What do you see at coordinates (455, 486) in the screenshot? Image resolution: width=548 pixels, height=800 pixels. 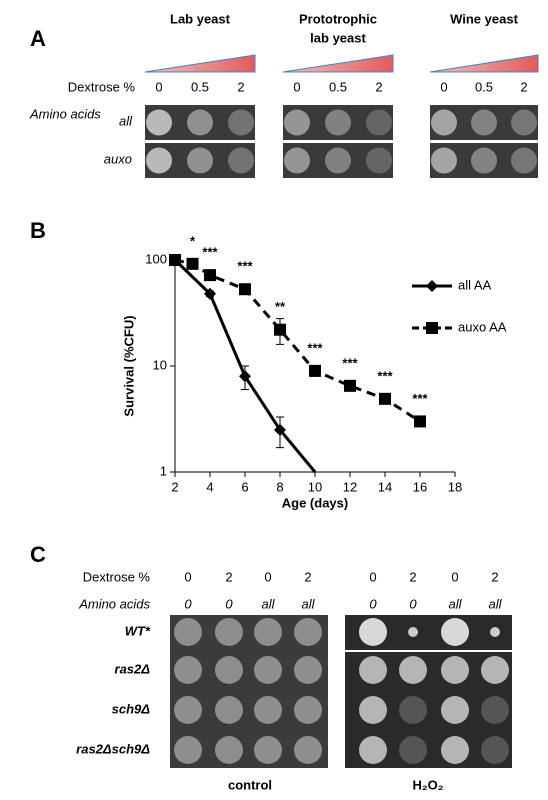 I see `x-tick-label: 18` at bounding box center [455, 486].